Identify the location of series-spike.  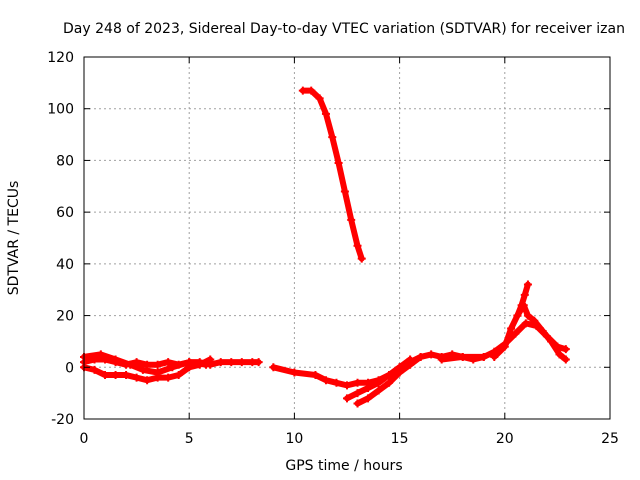
(522, 300).